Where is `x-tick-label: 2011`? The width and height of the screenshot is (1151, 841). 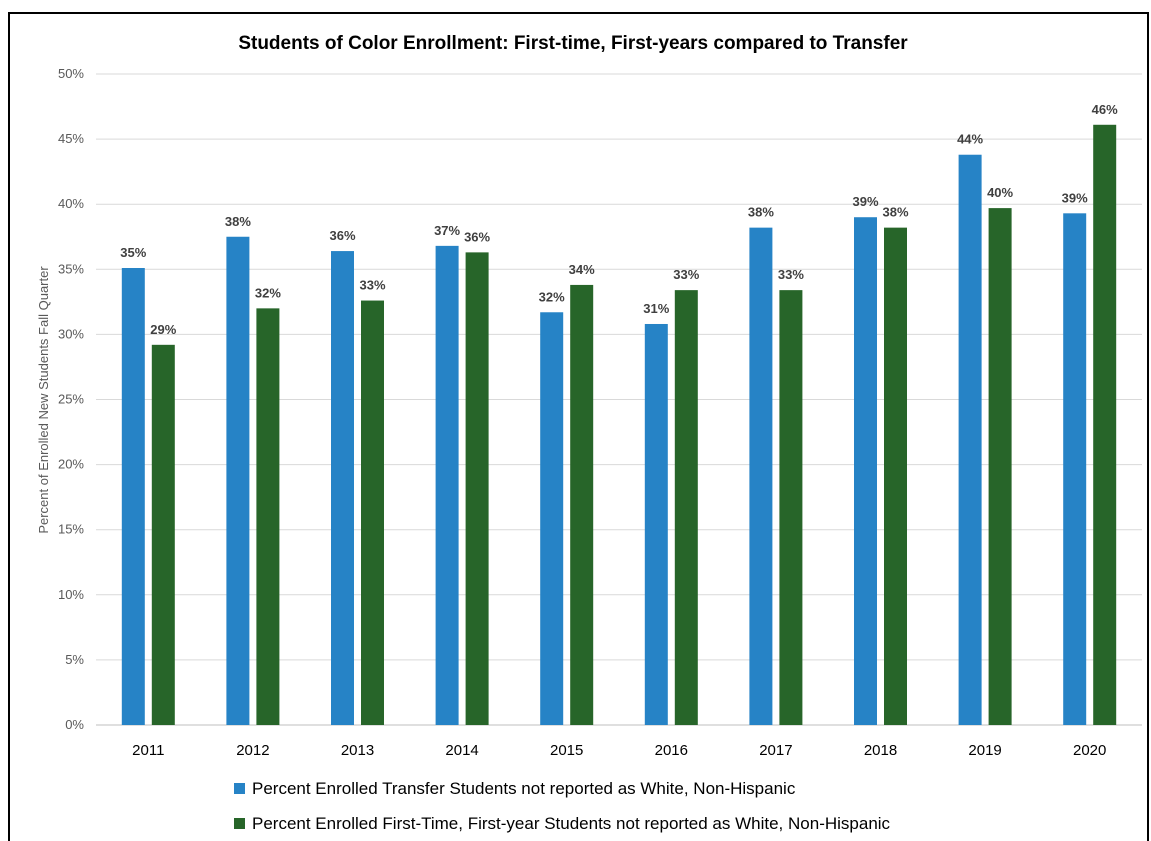
x-tick-label: 2011 is located at coordinates (148, 750).